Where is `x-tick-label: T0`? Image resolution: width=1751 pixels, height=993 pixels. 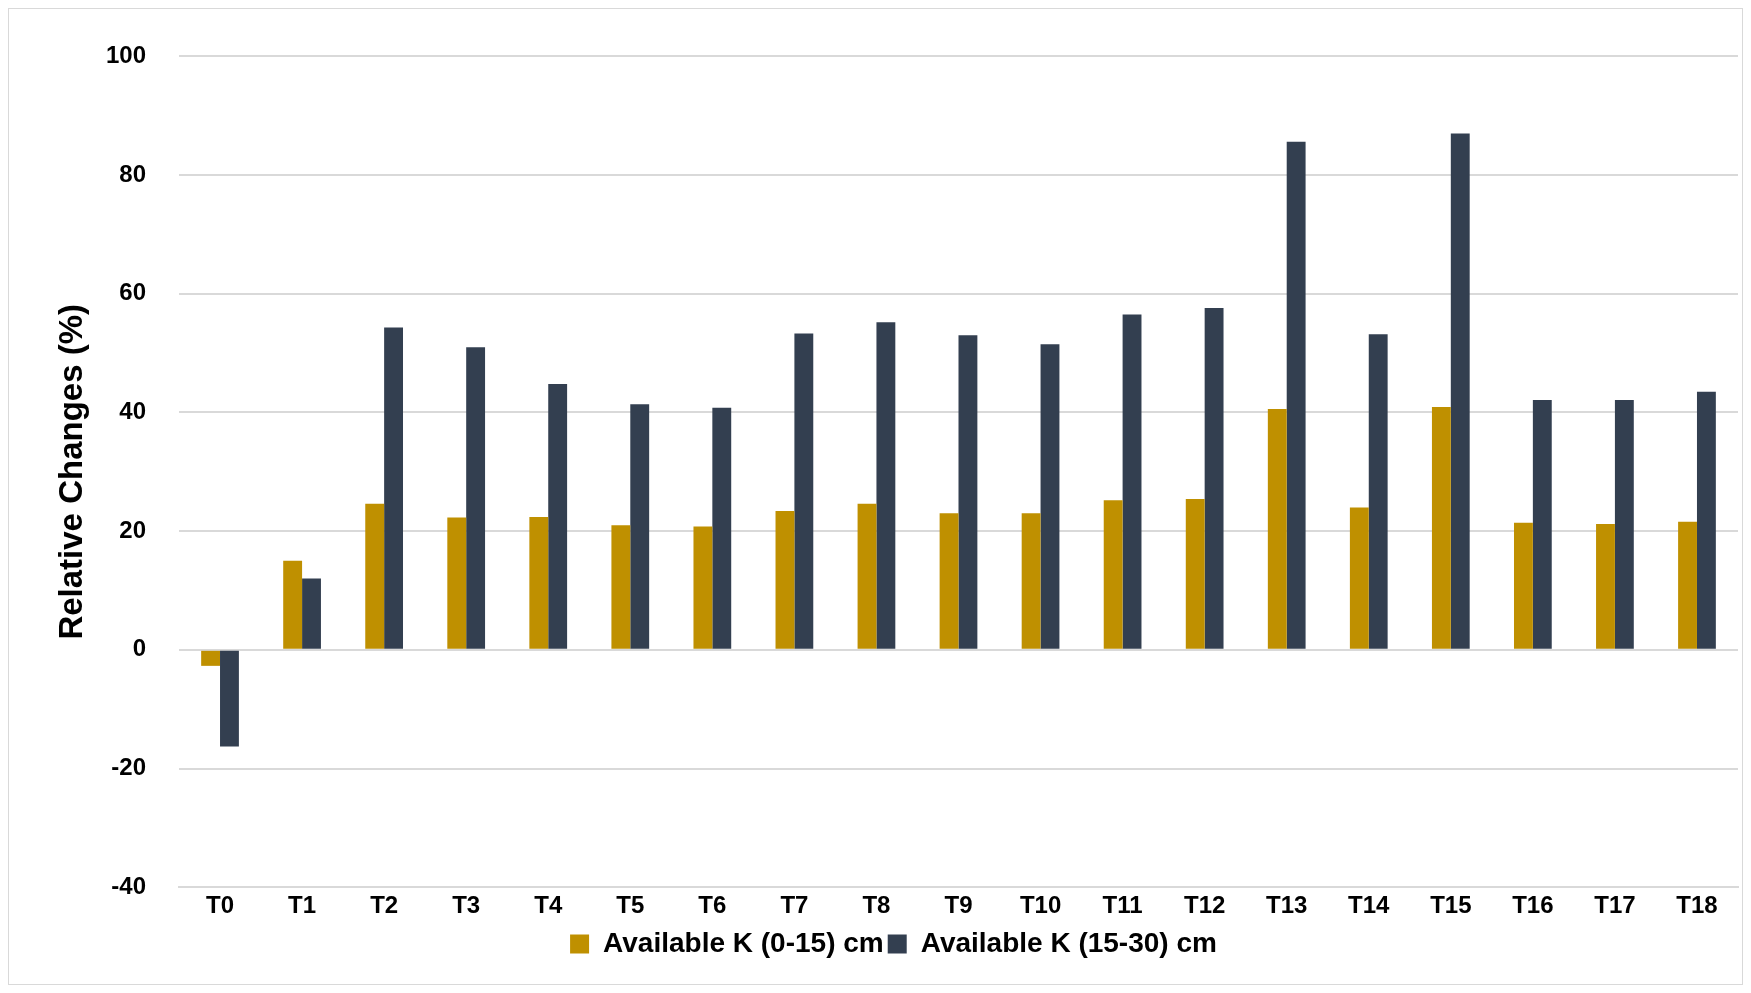 x-tick-label: T0 is located at coordinates (220, 905).